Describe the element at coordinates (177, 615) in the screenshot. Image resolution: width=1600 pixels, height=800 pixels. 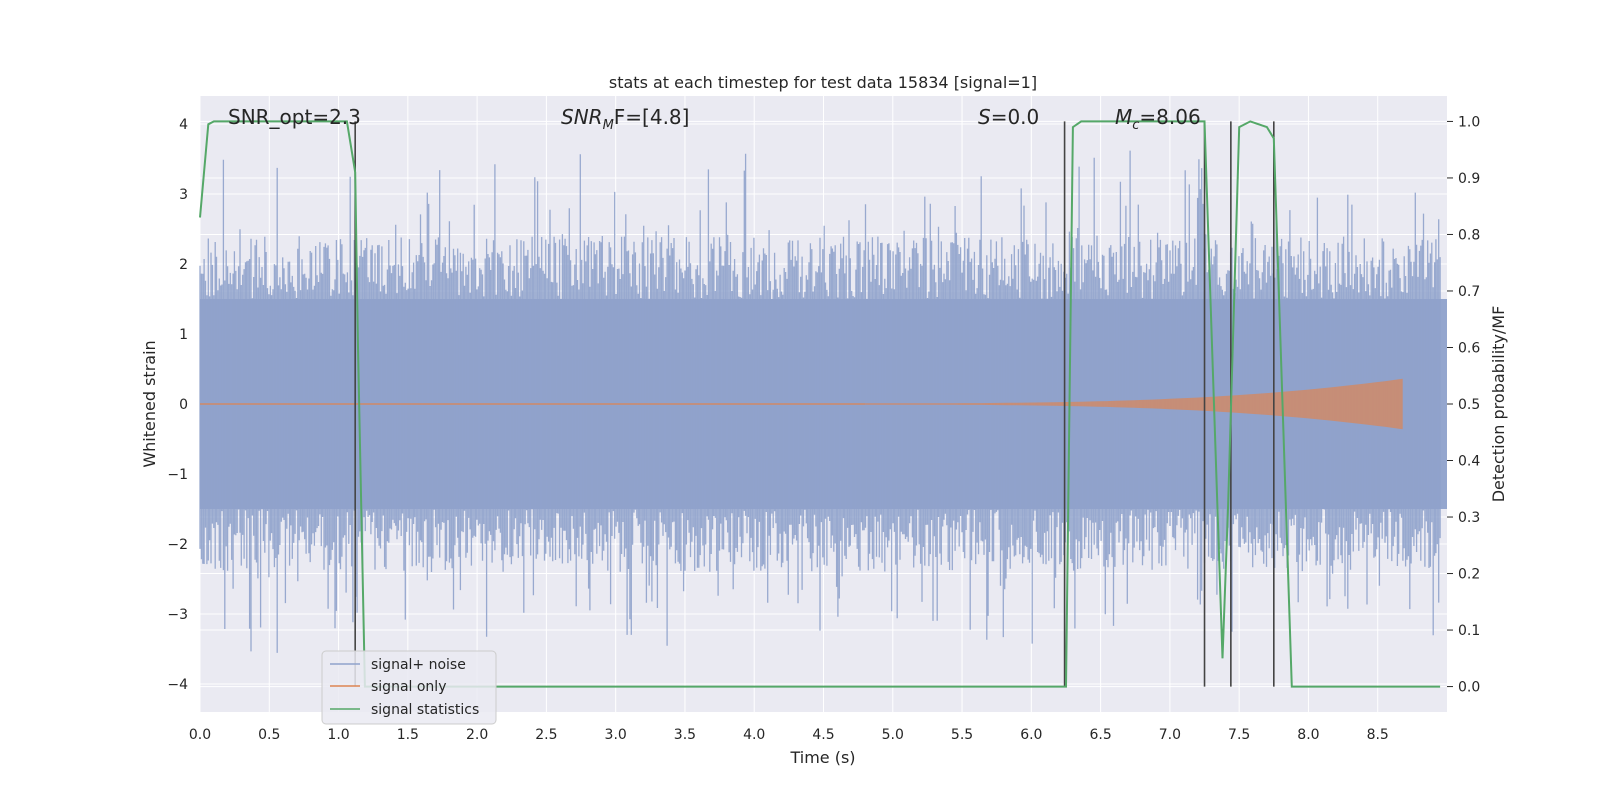
I see `y-tick-7: −3` at that location.